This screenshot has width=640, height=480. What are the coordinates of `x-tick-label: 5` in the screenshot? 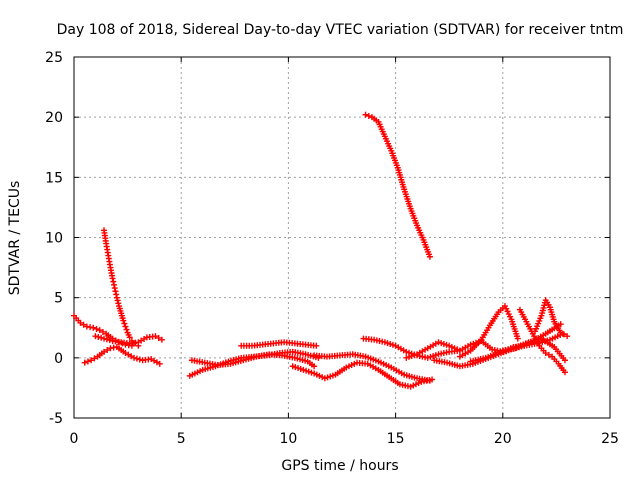 It's located at (181, 439).